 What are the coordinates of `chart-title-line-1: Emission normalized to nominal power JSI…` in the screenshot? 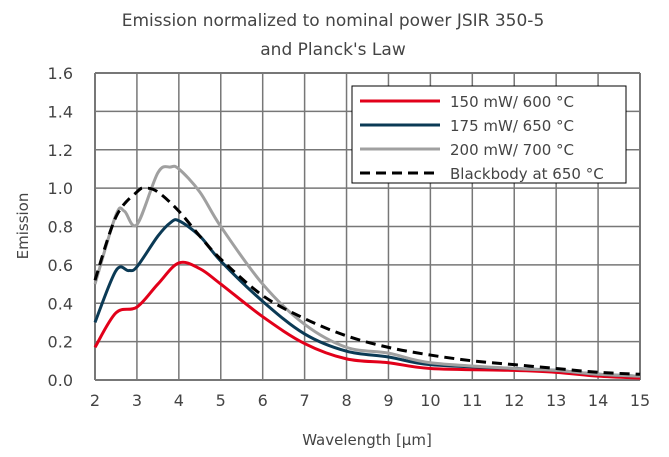 It's located at (333, 21).